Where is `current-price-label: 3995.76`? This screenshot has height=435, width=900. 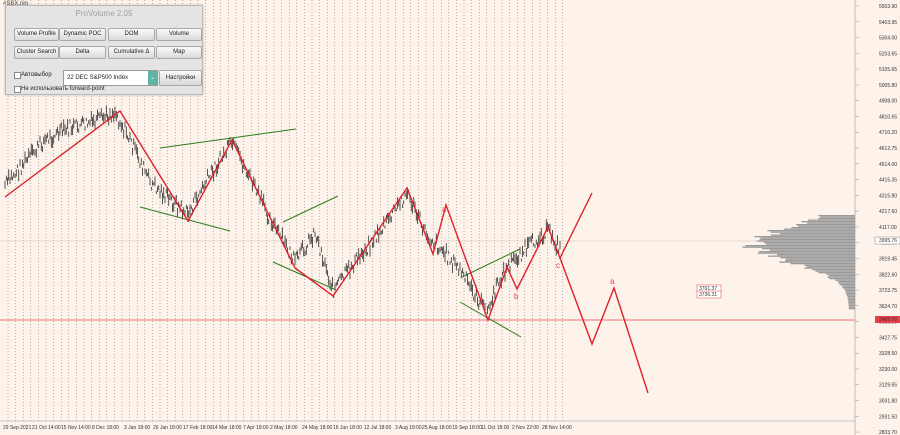 current-price-label: 3995.76 is located at coordinates (888, 241).